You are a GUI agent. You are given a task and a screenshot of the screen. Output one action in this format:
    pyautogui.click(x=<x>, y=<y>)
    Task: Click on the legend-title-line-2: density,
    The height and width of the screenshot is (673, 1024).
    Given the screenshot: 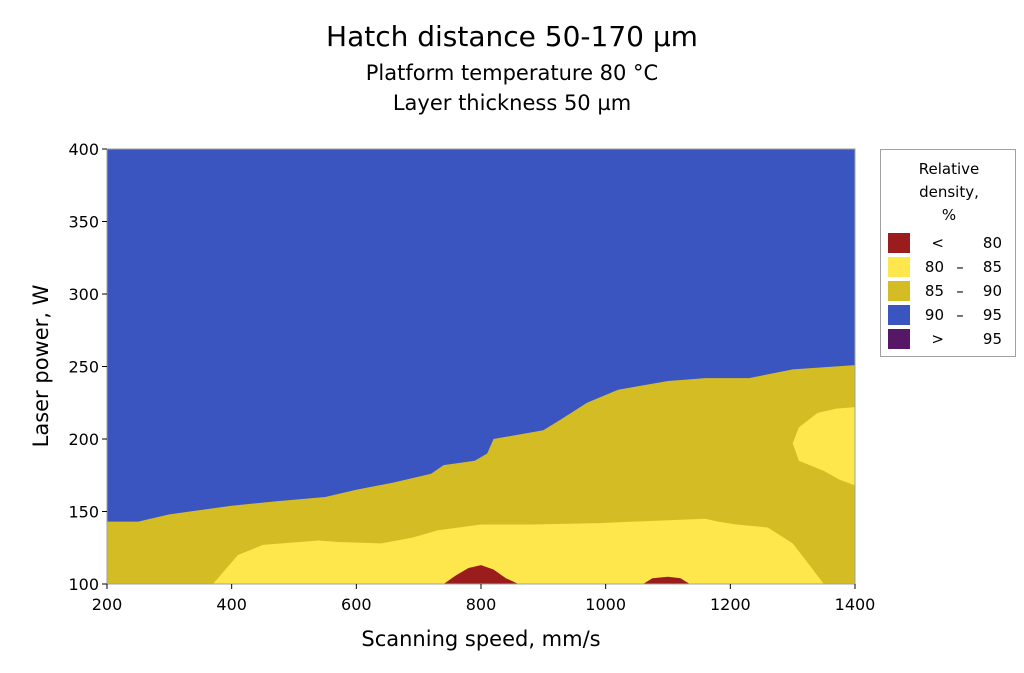 What is the action you would take?
    pyautogui.click(x=949, y=192)
    